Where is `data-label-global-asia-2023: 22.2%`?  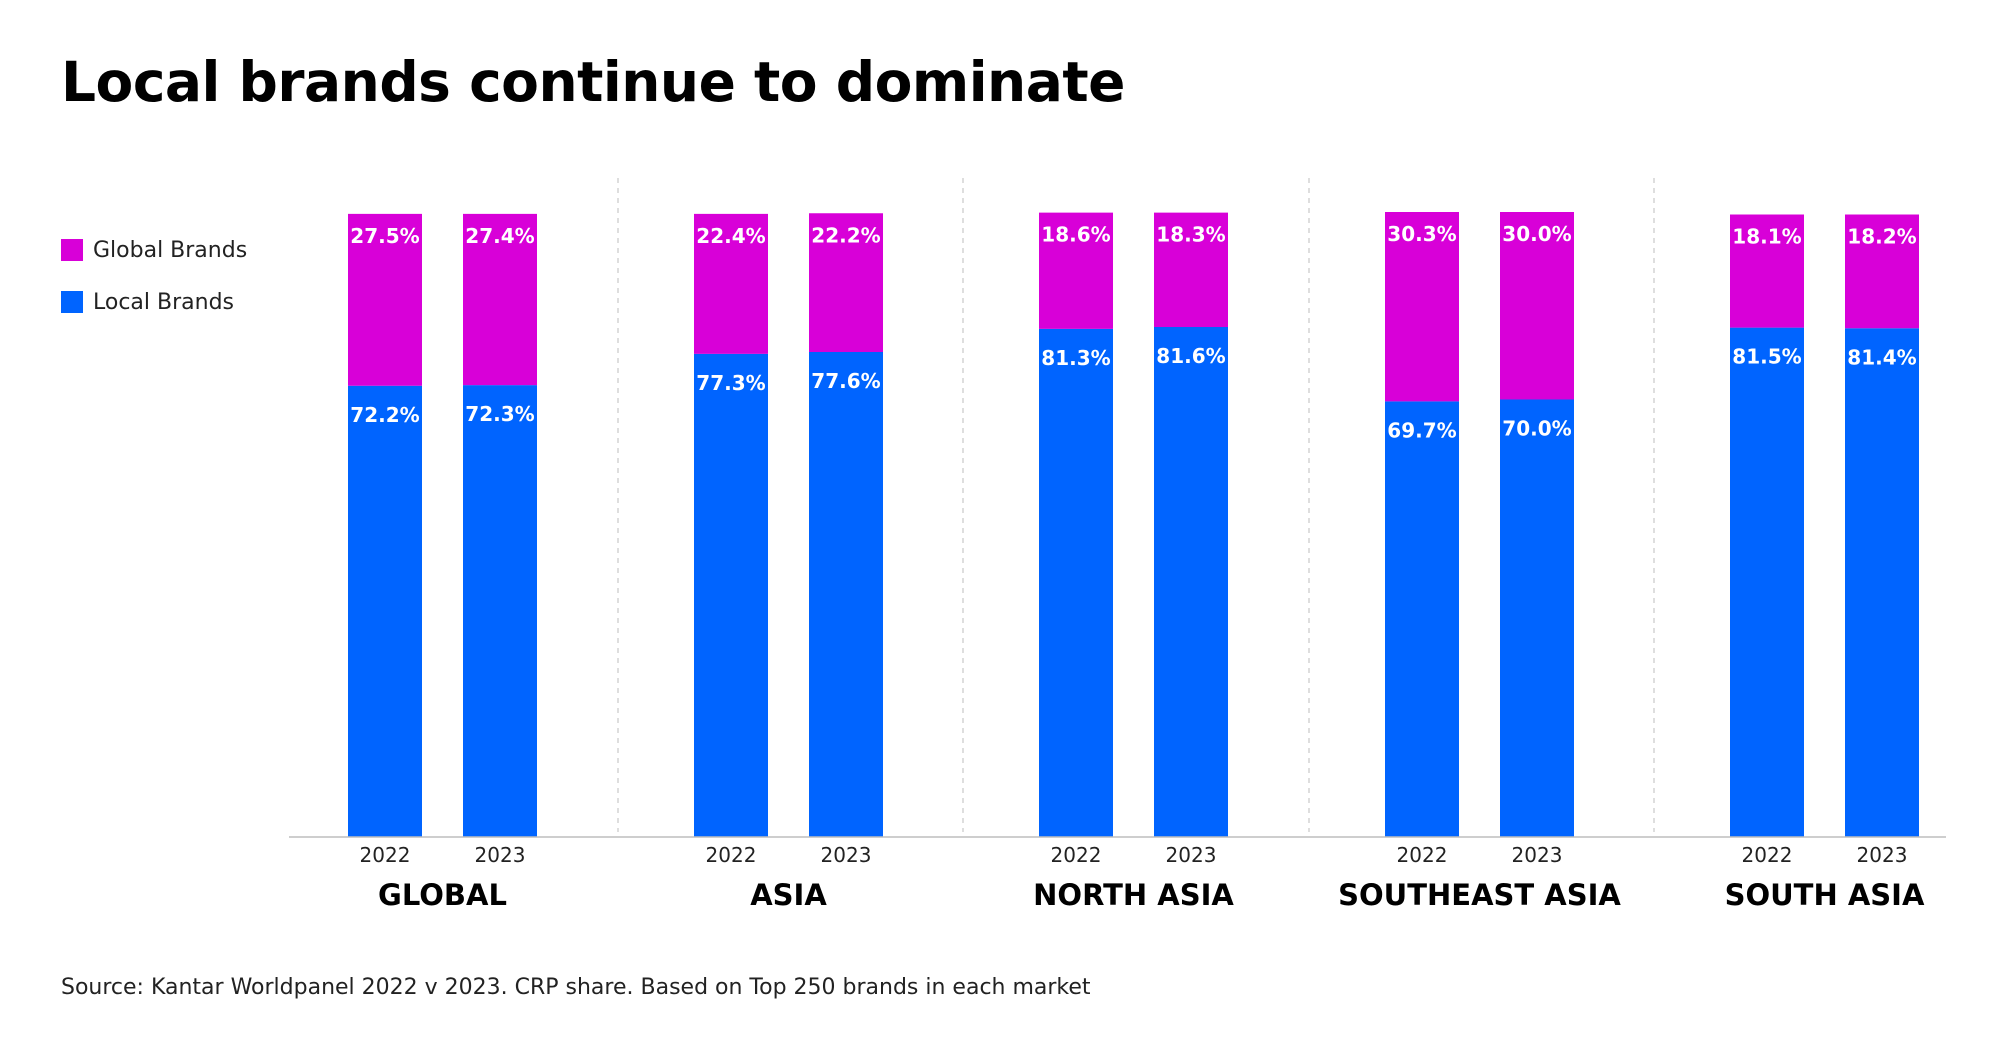
data-label-global-asia-2023: 22.2% is located at coordinates (845, 235).